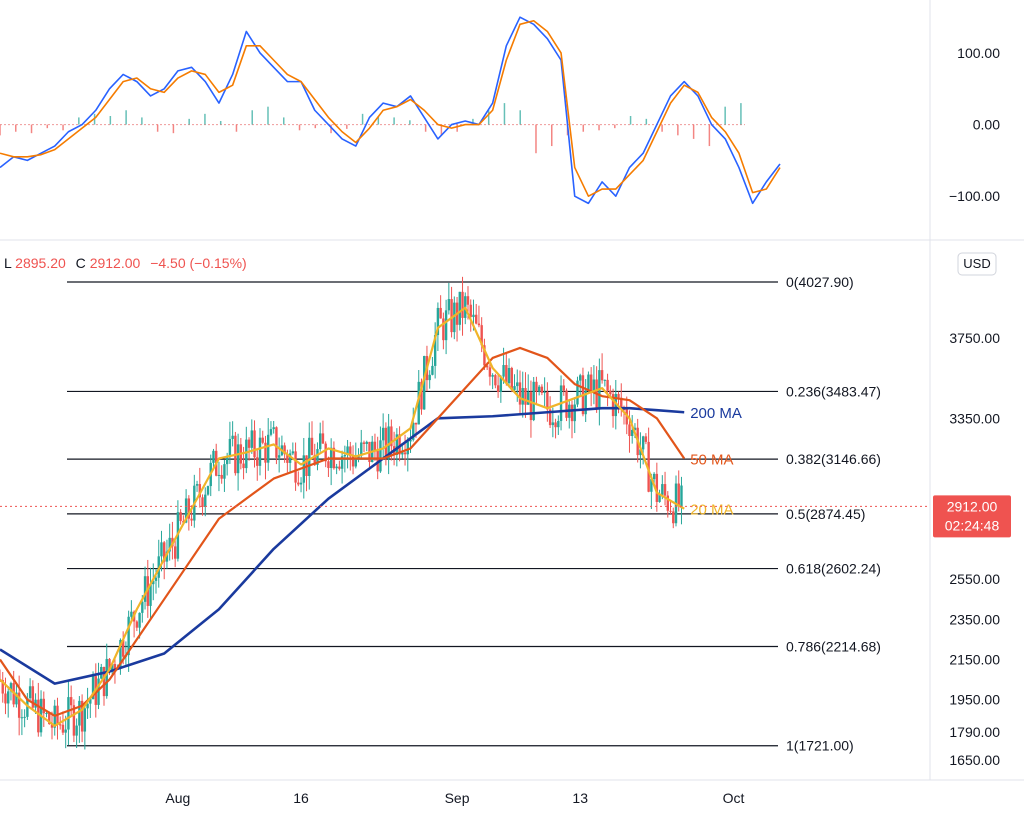  What do you see at coordinates (833, 646) in the screenshot?
I see `fib-level-label: 0.786(2214.68)` at bounding box center [833, 646].